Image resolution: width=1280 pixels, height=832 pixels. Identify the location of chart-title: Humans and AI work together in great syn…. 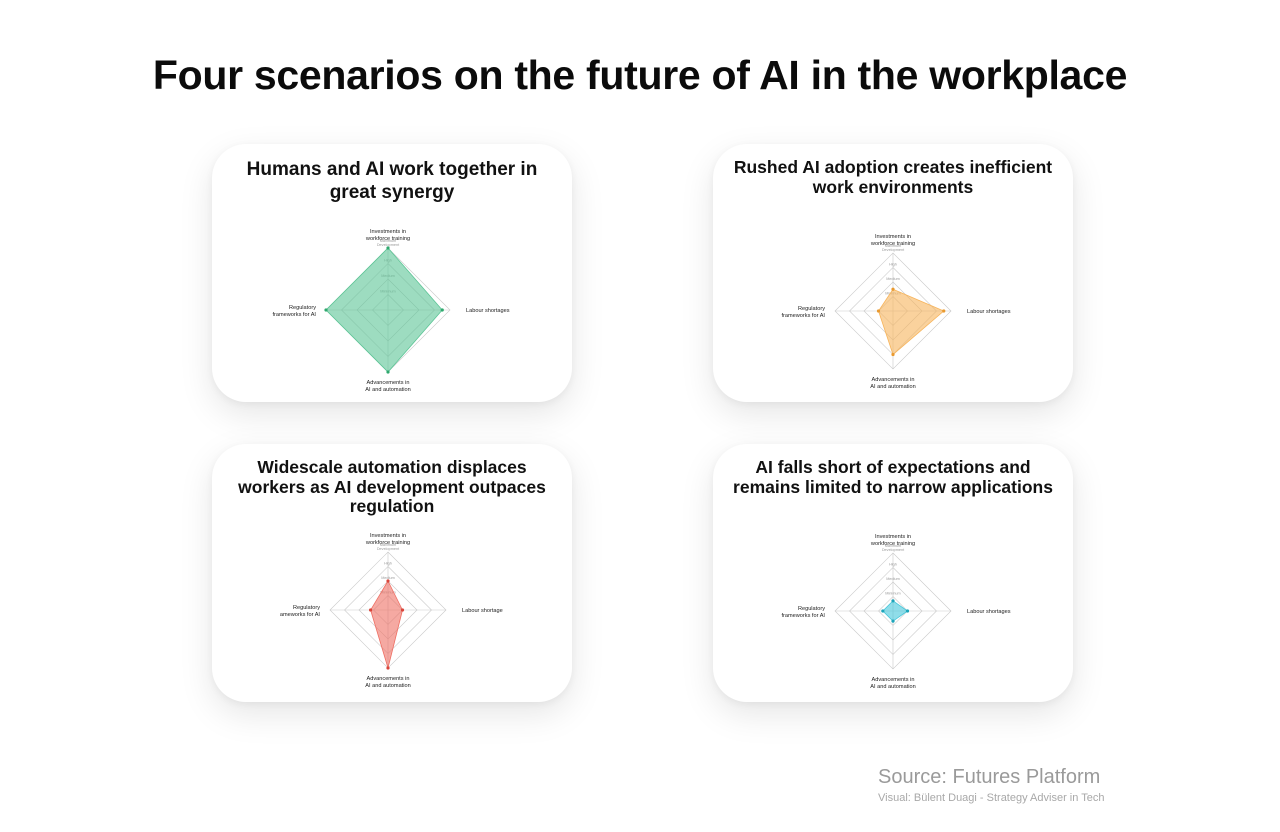
(392, 181).